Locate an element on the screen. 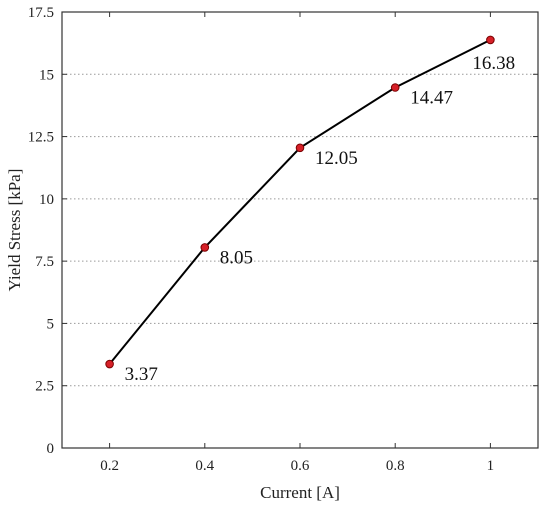 This screenshot has height=511, width=550. y-tick-label: 12.5 is located at coordinates (41, 138).